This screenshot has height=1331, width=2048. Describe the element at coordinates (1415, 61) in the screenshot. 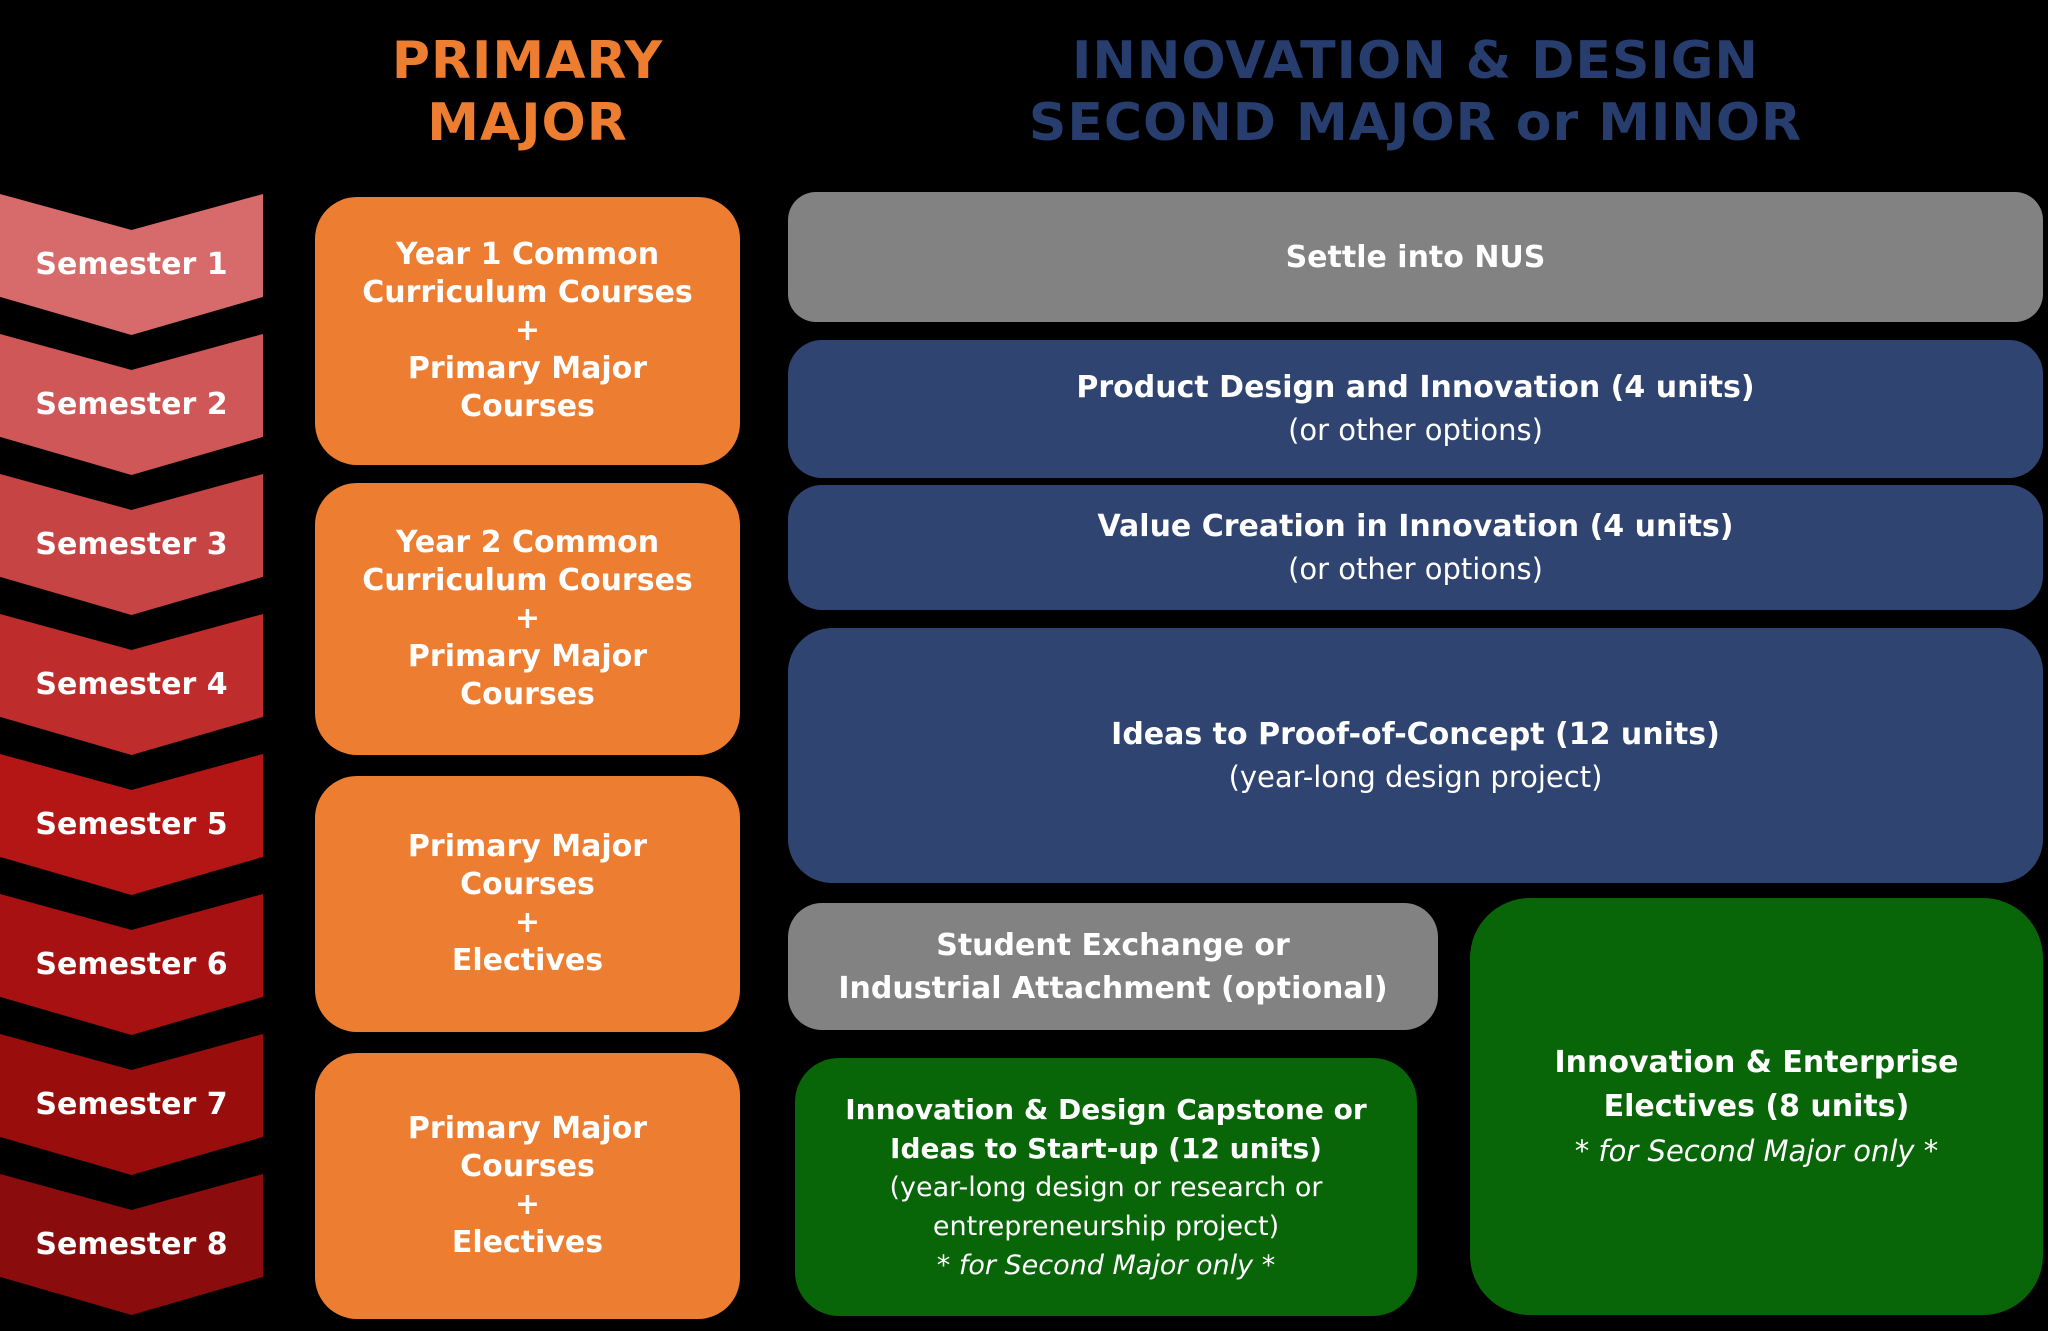

I see `innovation-header-line1: INNOVATION & DESIGN` at that location.